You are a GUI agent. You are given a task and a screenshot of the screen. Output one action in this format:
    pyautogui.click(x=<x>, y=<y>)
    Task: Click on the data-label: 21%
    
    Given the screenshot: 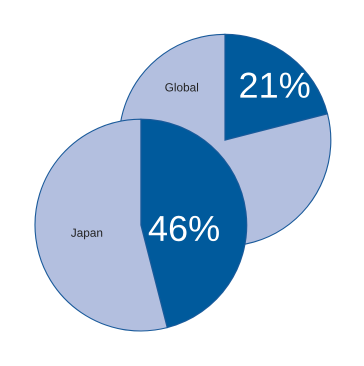 What is the action you would take?
    pyautogui.click(x=275, y=85)
    